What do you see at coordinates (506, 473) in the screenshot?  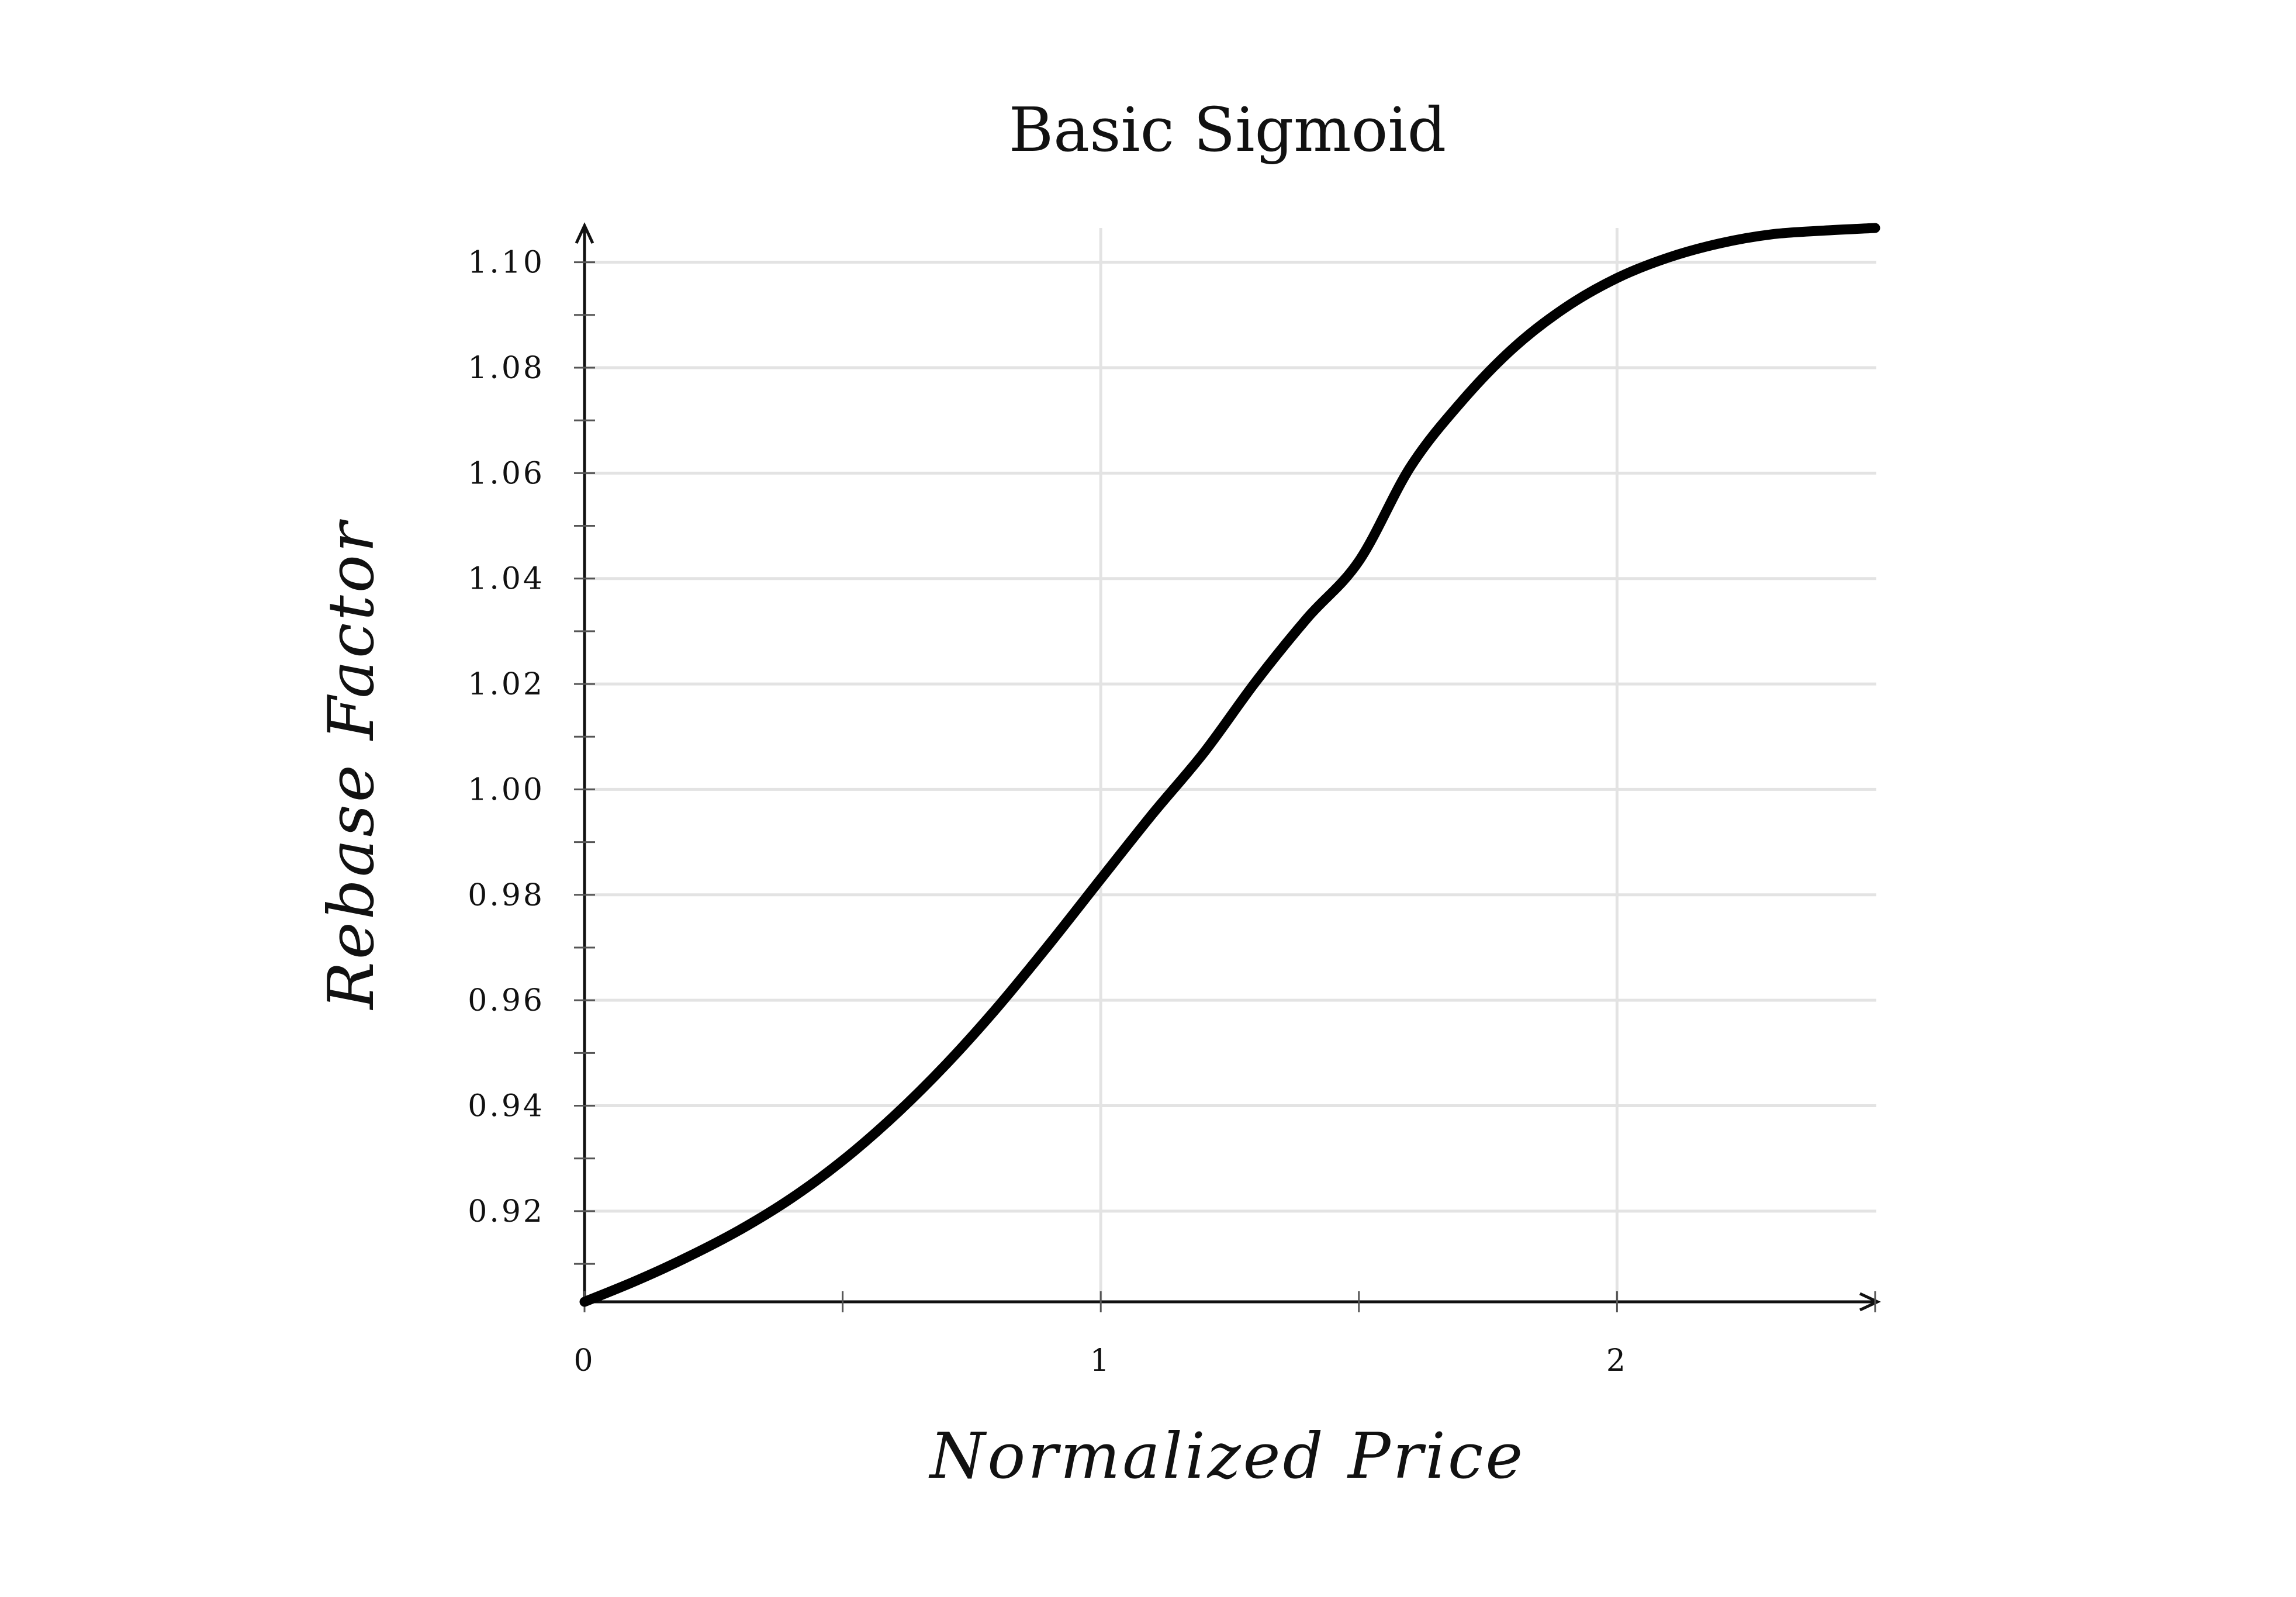 I see `y-tick-label-7: 1.06` at bounding box center [506, 473].